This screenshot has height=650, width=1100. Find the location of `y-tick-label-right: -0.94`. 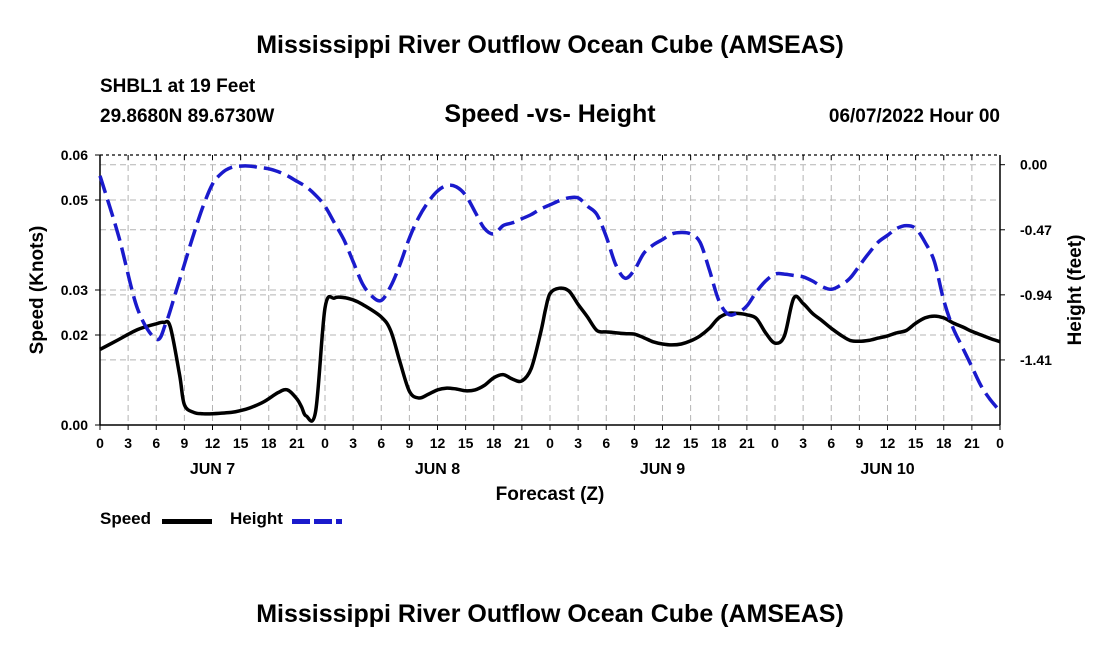

y-tick-label-right: -0.94 is located at coordinates (1036, 295).